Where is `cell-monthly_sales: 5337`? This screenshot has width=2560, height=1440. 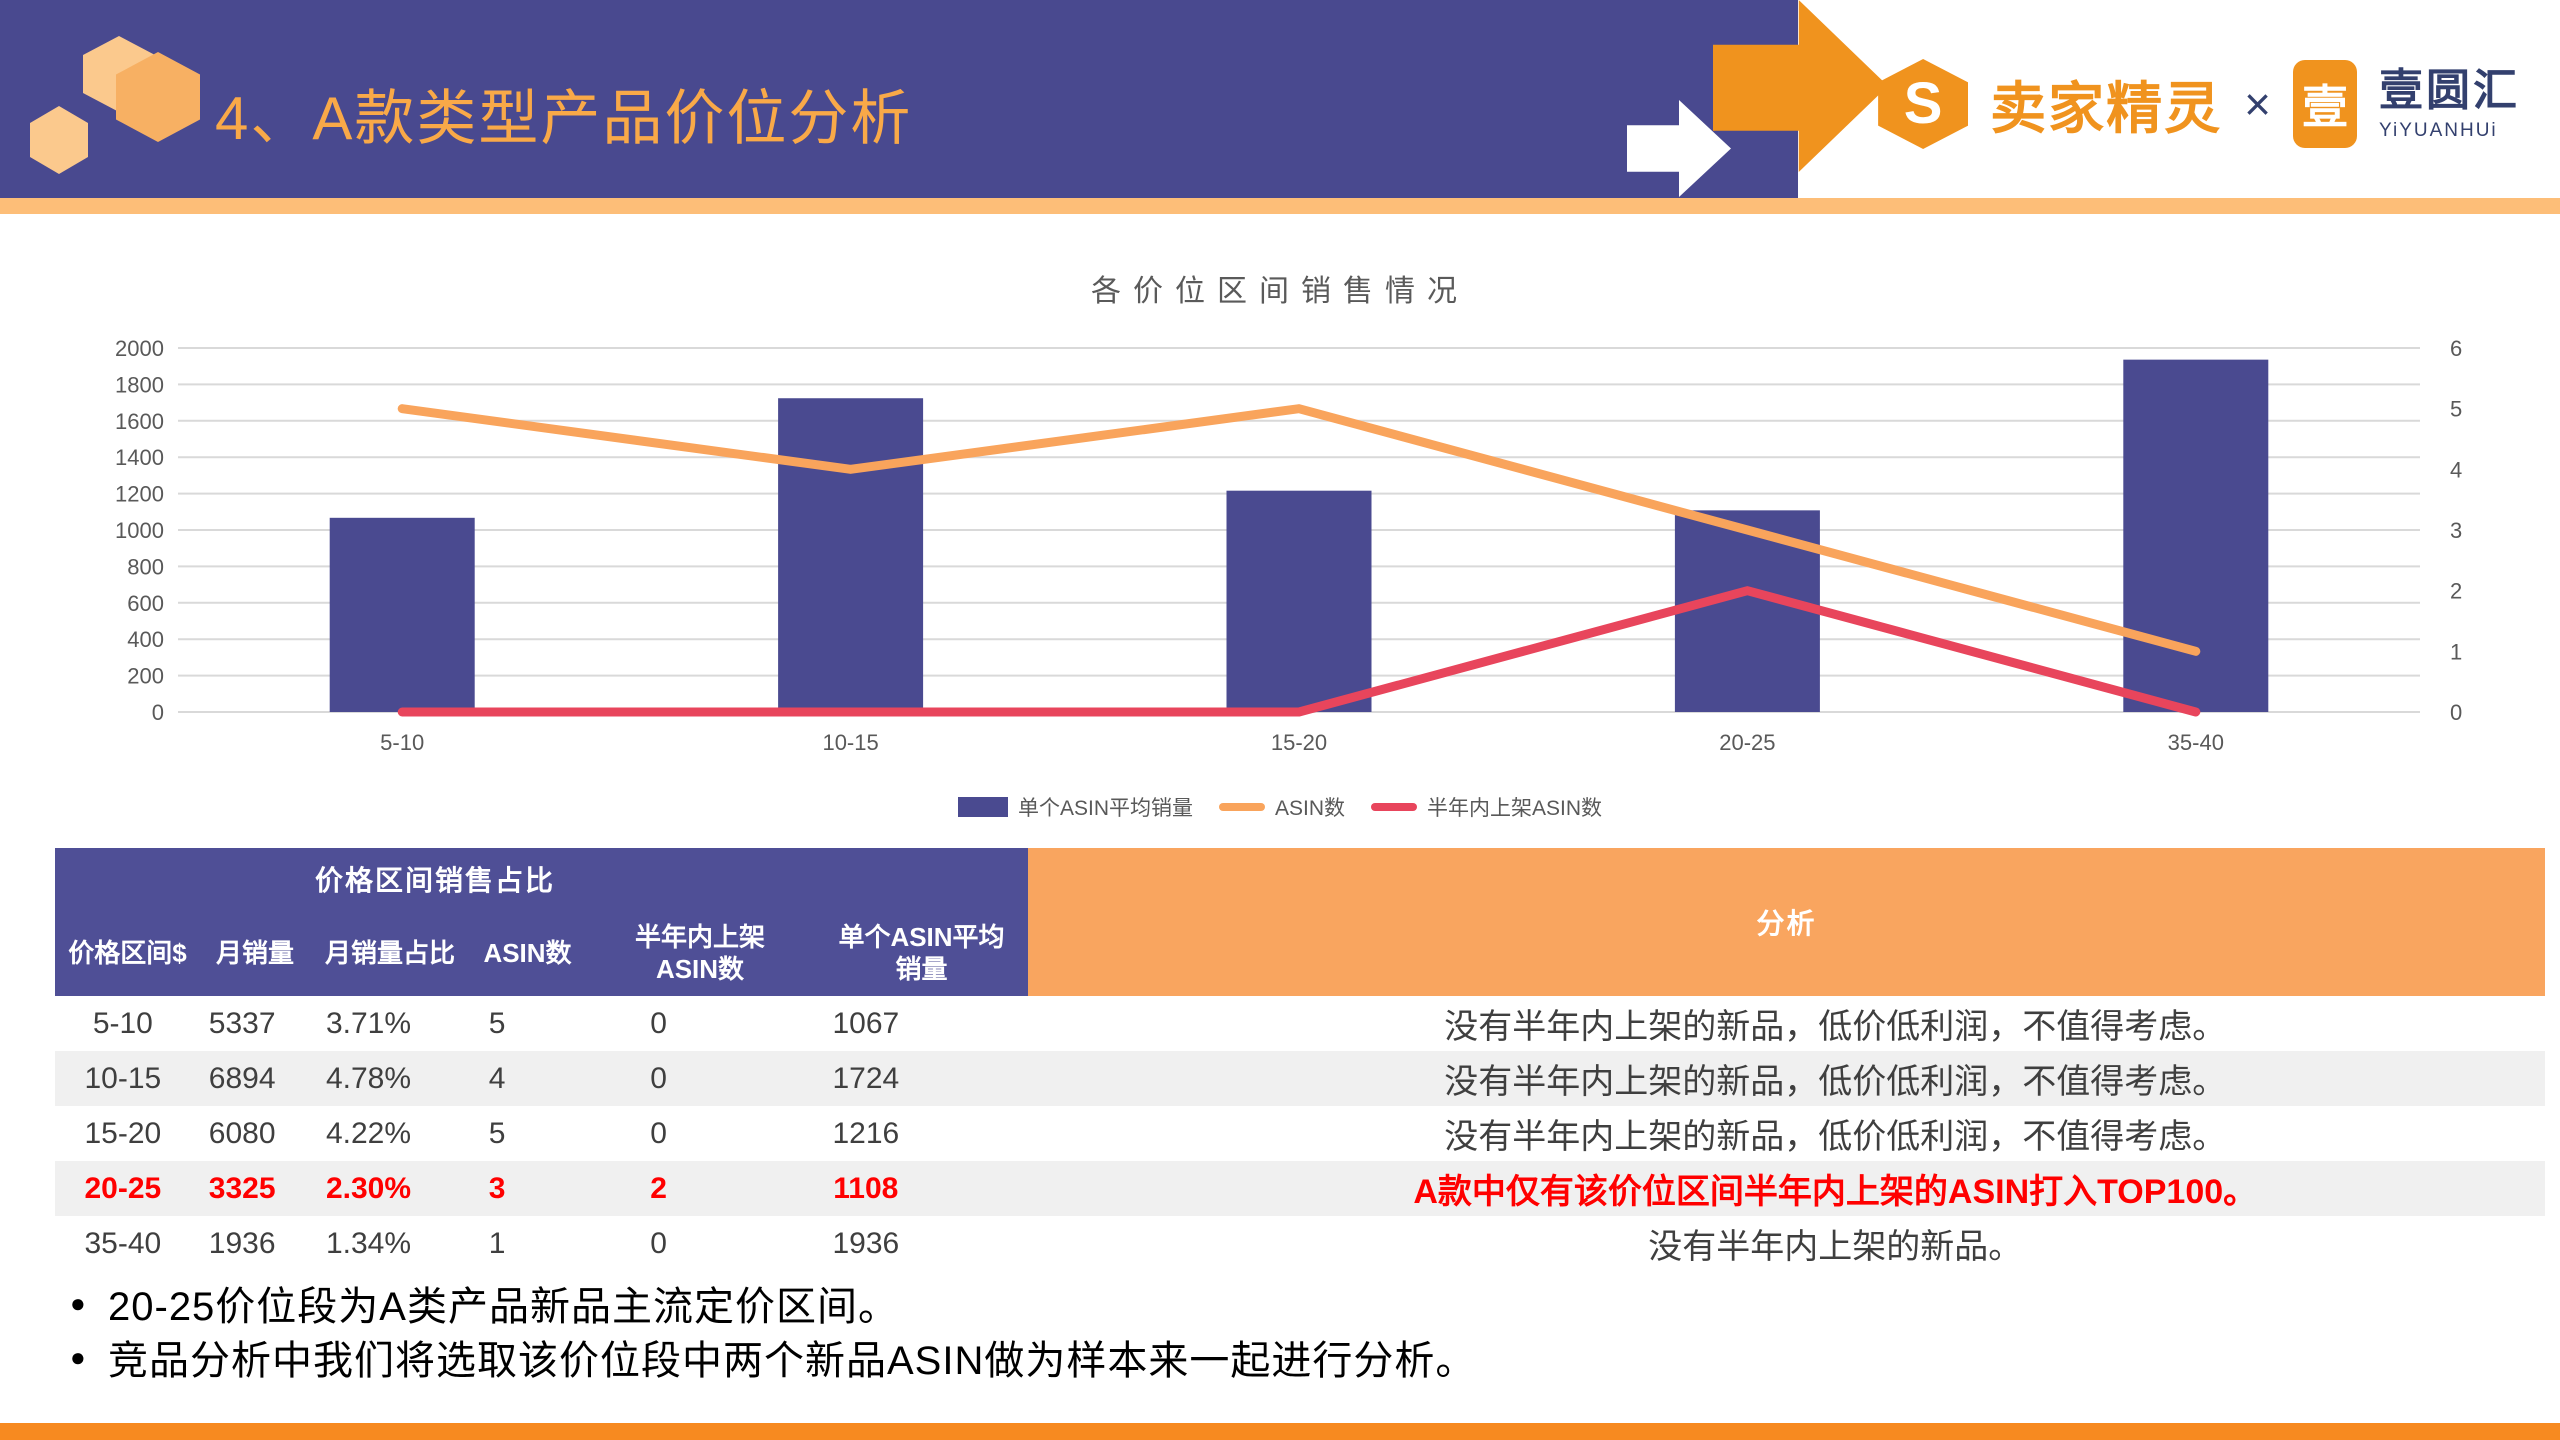 cell-monthly_sales: 5337 is located at coordinates (242, 1023).